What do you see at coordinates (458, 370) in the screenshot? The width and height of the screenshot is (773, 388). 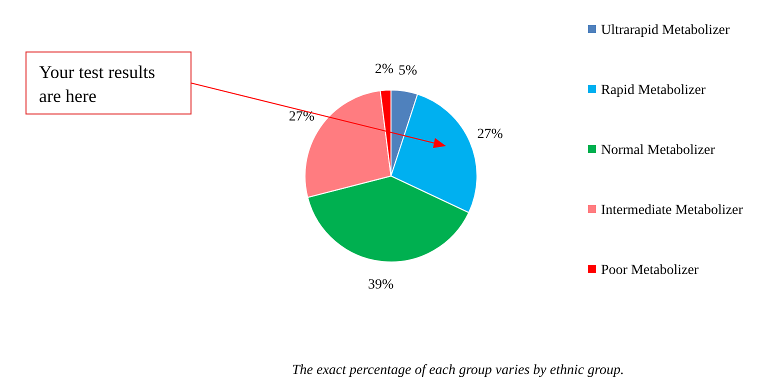 I see `text: The exact percentage of each group varies by ethnic group.` at bounding box center [458, 370].